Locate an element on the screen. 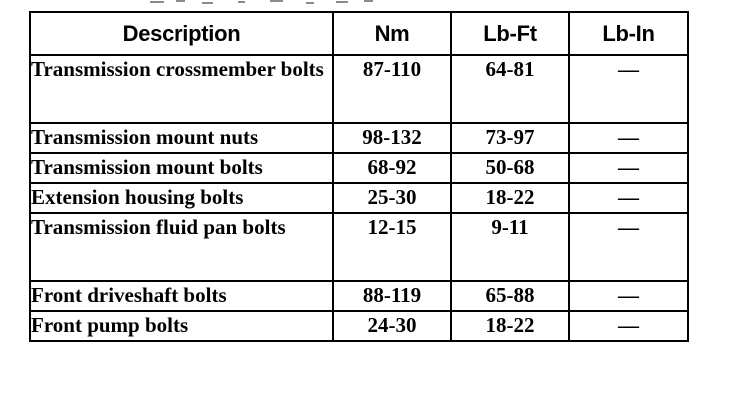 Image resolution: width=736 pixels, height=408 pixels. cell-nm: 98-132 is located at coordinates (392, 138).